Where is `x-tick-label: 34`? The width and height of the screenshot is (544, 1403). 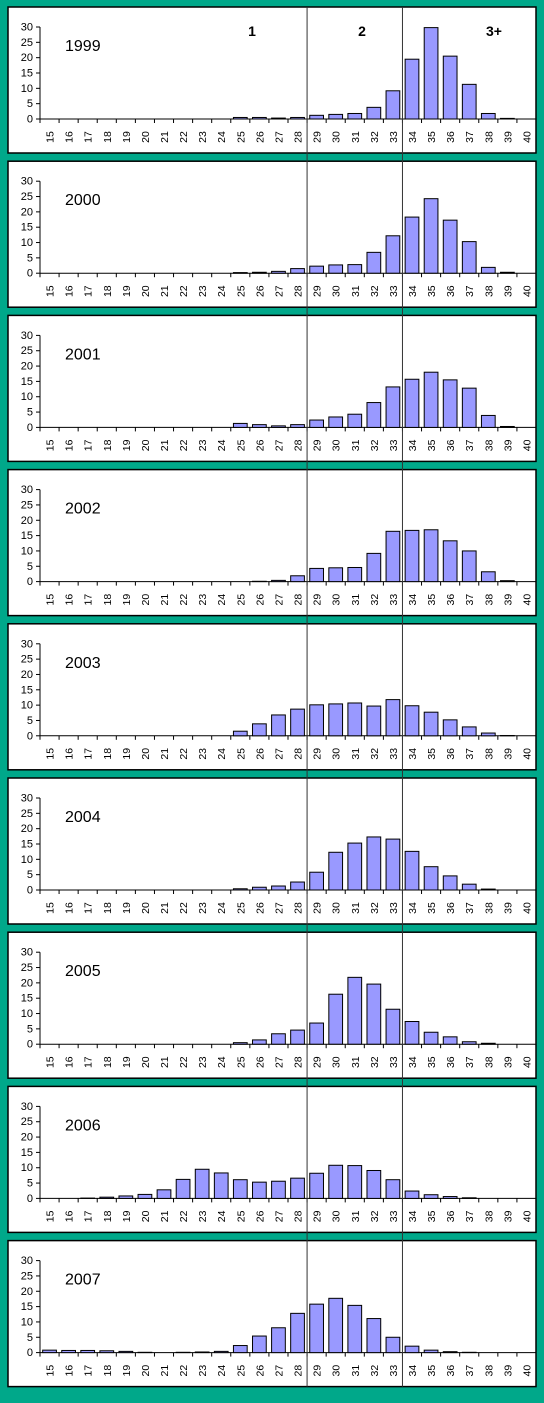
x-tick-label: 34 is located at coordinates (413, 754).